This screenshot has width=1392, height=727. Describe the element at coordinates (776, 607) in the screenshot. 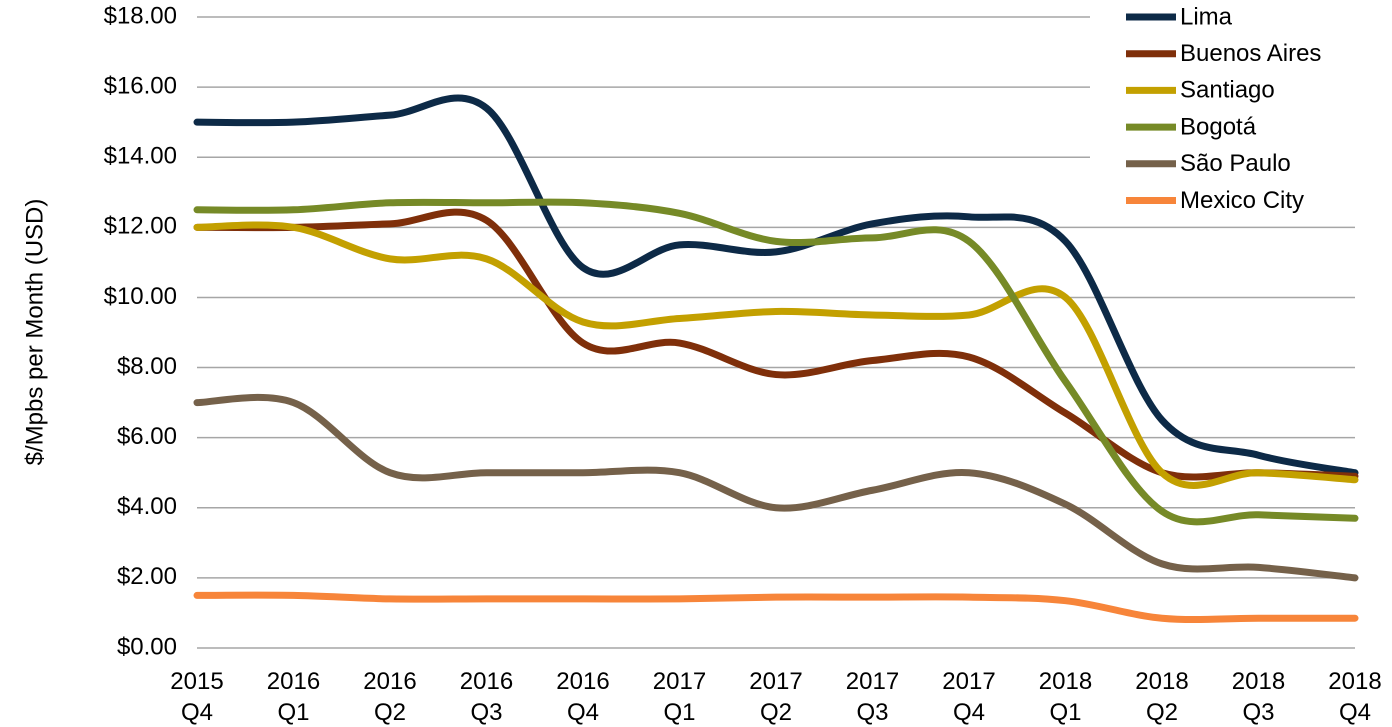

I see `series-line` at that location.